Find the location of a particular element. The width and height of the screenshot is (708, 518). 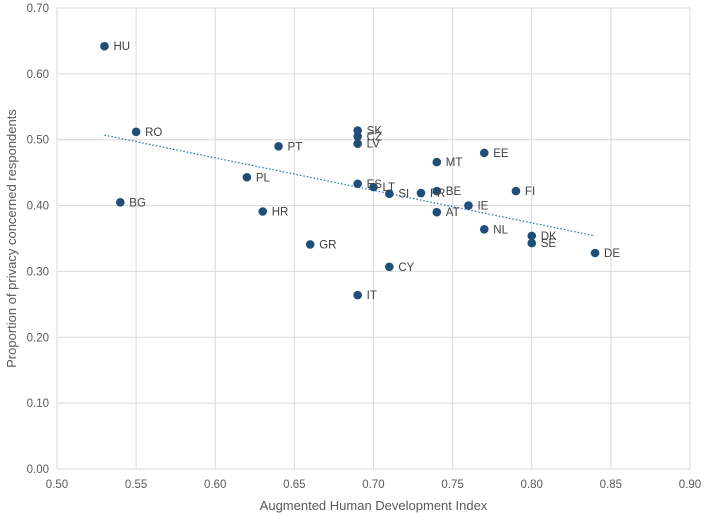

y-tick-label: 0.20 is located at coordinates (38, 338).